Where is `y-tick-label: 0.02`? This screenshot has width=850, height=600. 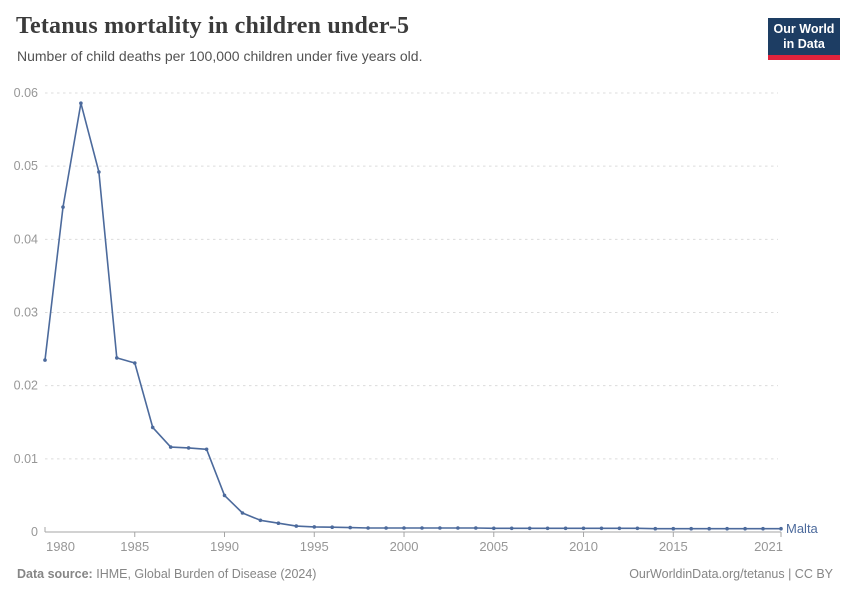 y-tick-label: 0.02 is located at coordinates (26, 386).